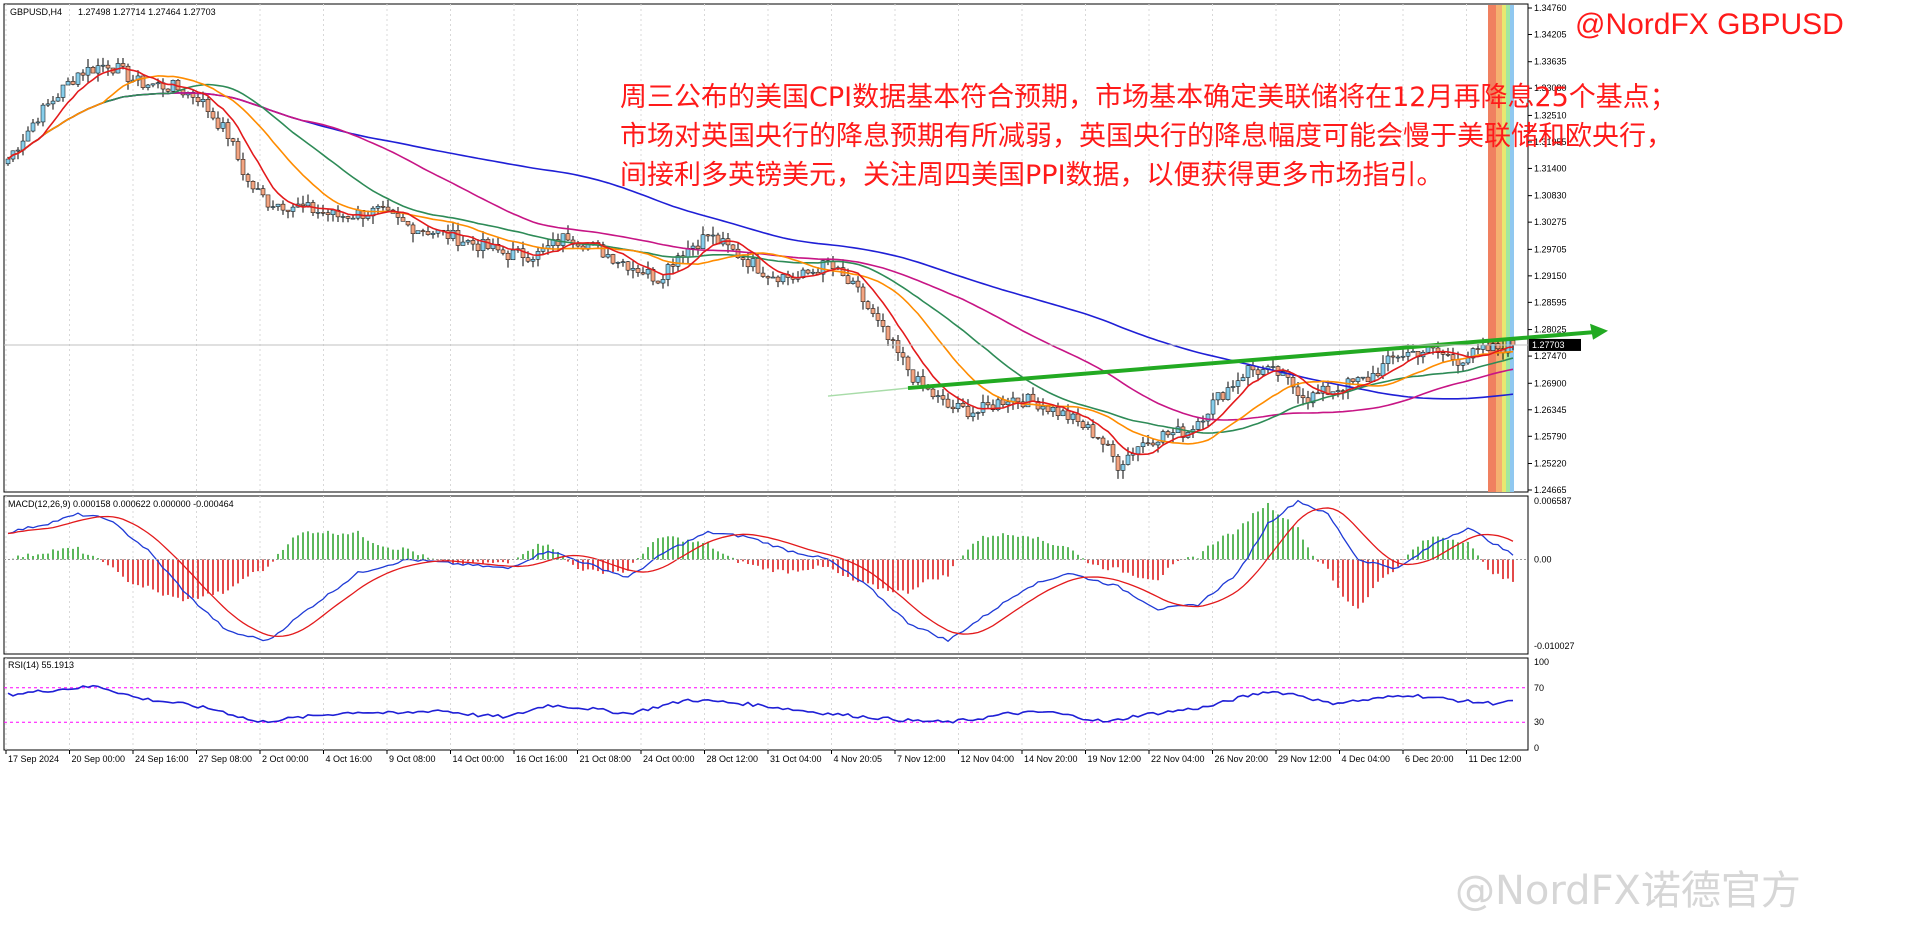  I want to click on time-tick-label: 4 Dec 04:00, so click(1366, 759).